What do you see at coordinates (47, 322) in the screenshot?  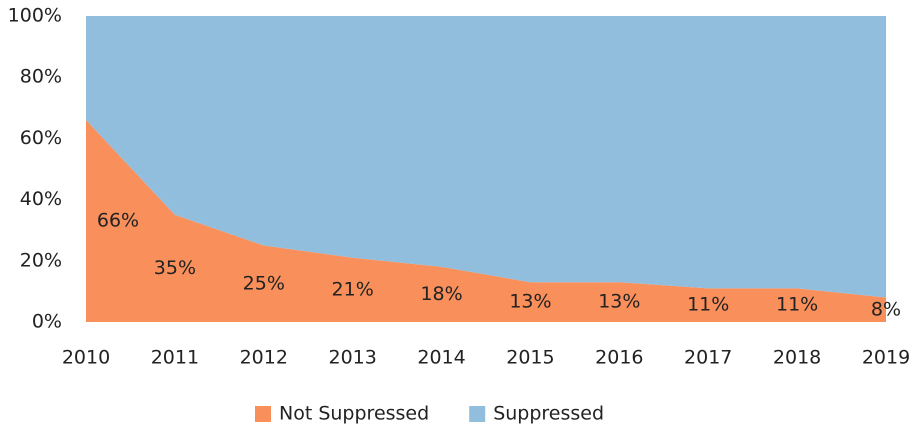 I see `y-tick-label: 0%` at bounding box center [47, 322].